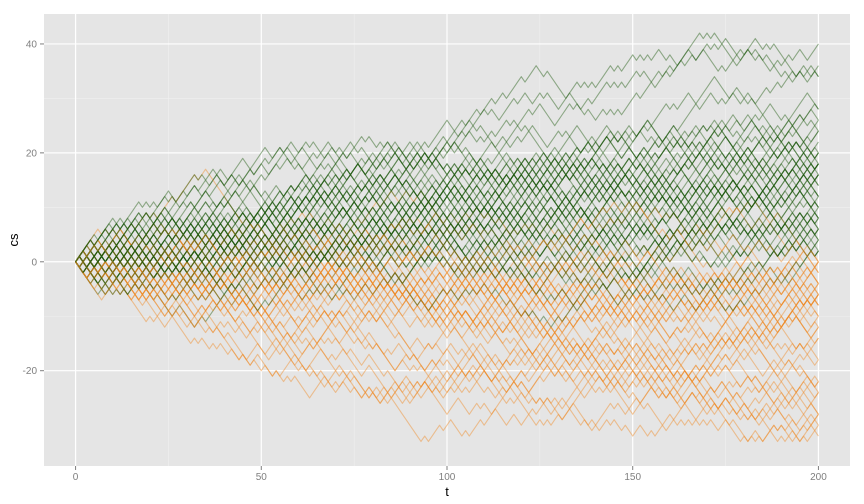  Describe the element at coordinates (13, 240) in the screenshot. I see `y-axis-title: cs` at that location.